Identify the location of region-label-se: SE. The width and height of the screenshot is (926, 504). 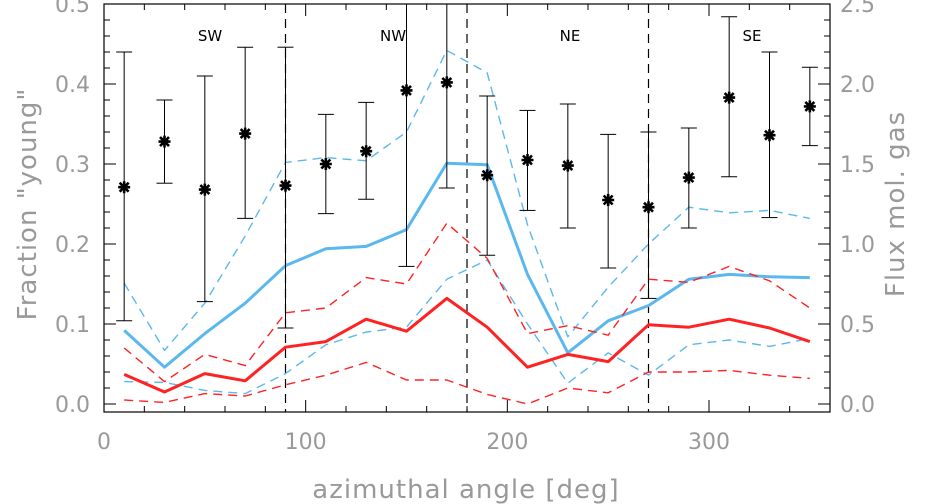
(752, 36).